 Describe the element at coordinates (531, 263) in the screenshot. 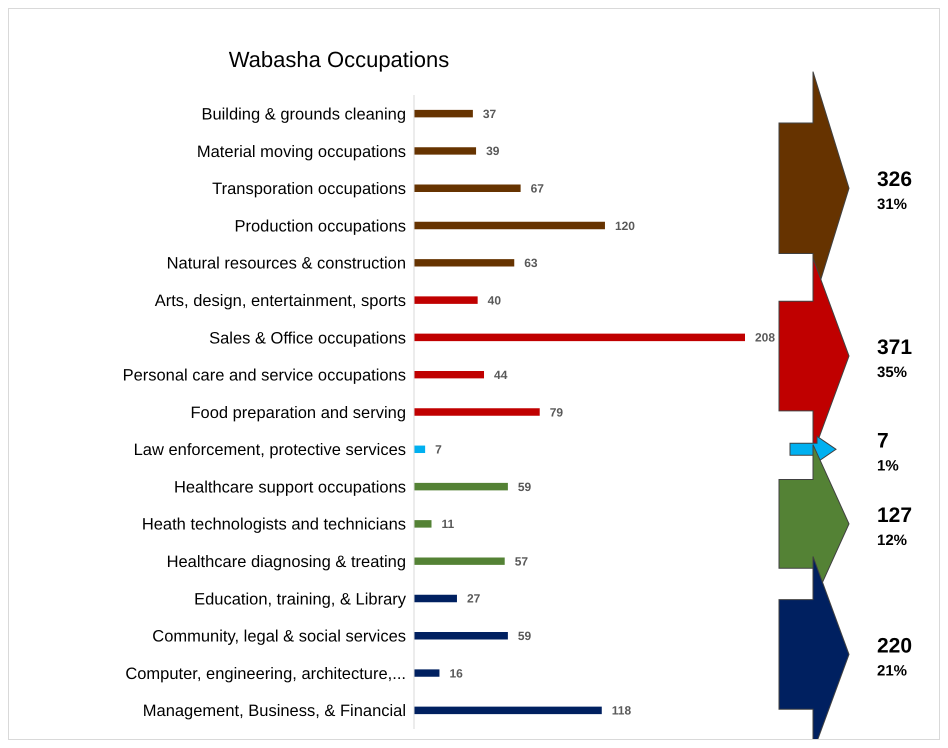

I see `data-label: 63` at that location.